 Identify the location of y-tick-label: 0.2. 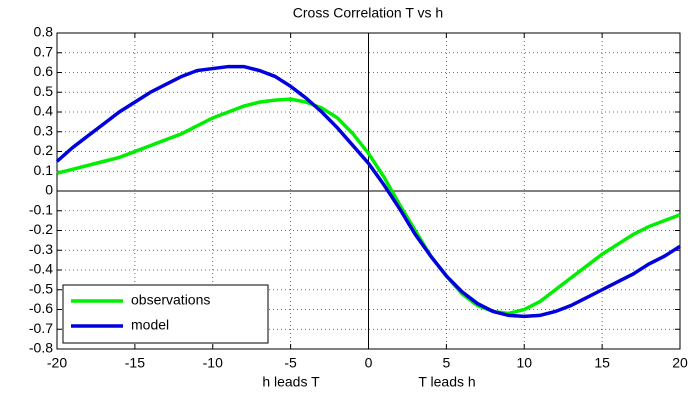
(44, 150).